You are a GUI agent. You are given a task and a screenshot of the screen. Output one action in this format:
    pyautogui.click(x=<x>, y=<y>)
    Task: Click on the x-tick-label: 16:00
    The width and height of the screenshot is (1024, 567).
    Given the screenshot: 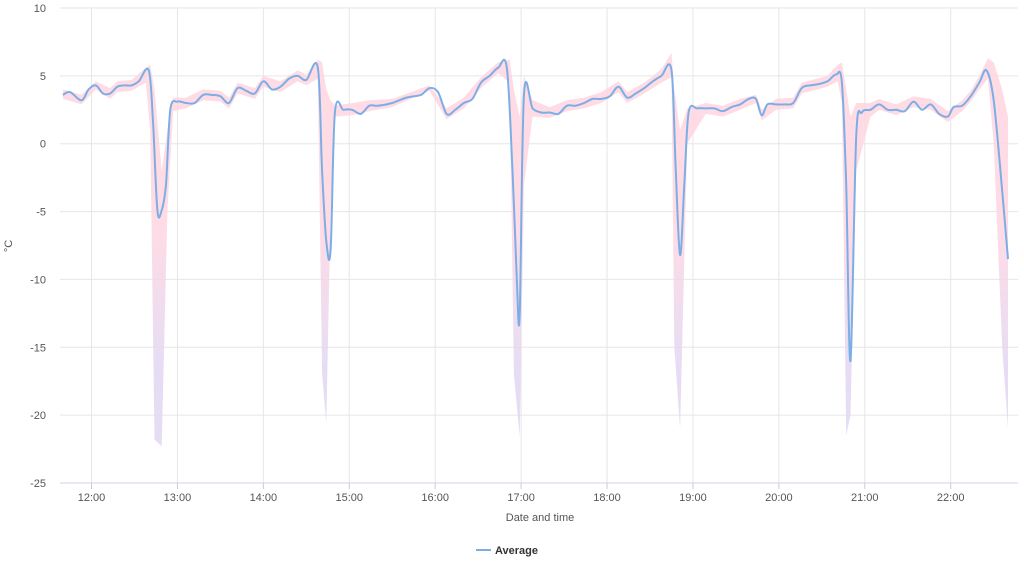 What is the action you would take?
    pyautogui.click(x=435, y=498)
    